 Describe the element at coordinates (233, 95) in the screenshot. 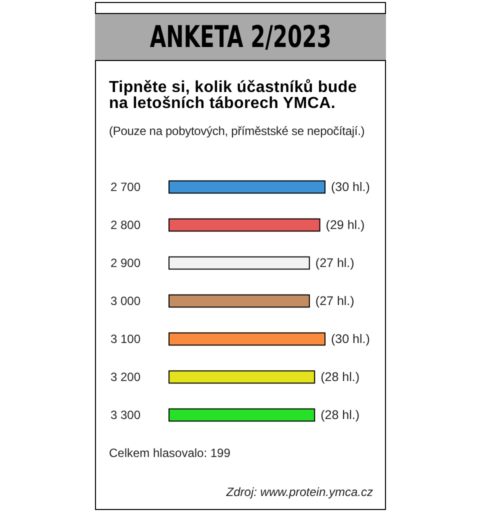

I see `chart-subtitle: Tipněte si, kolik účastníků bude na letošních táborech YMCA.` at that location.